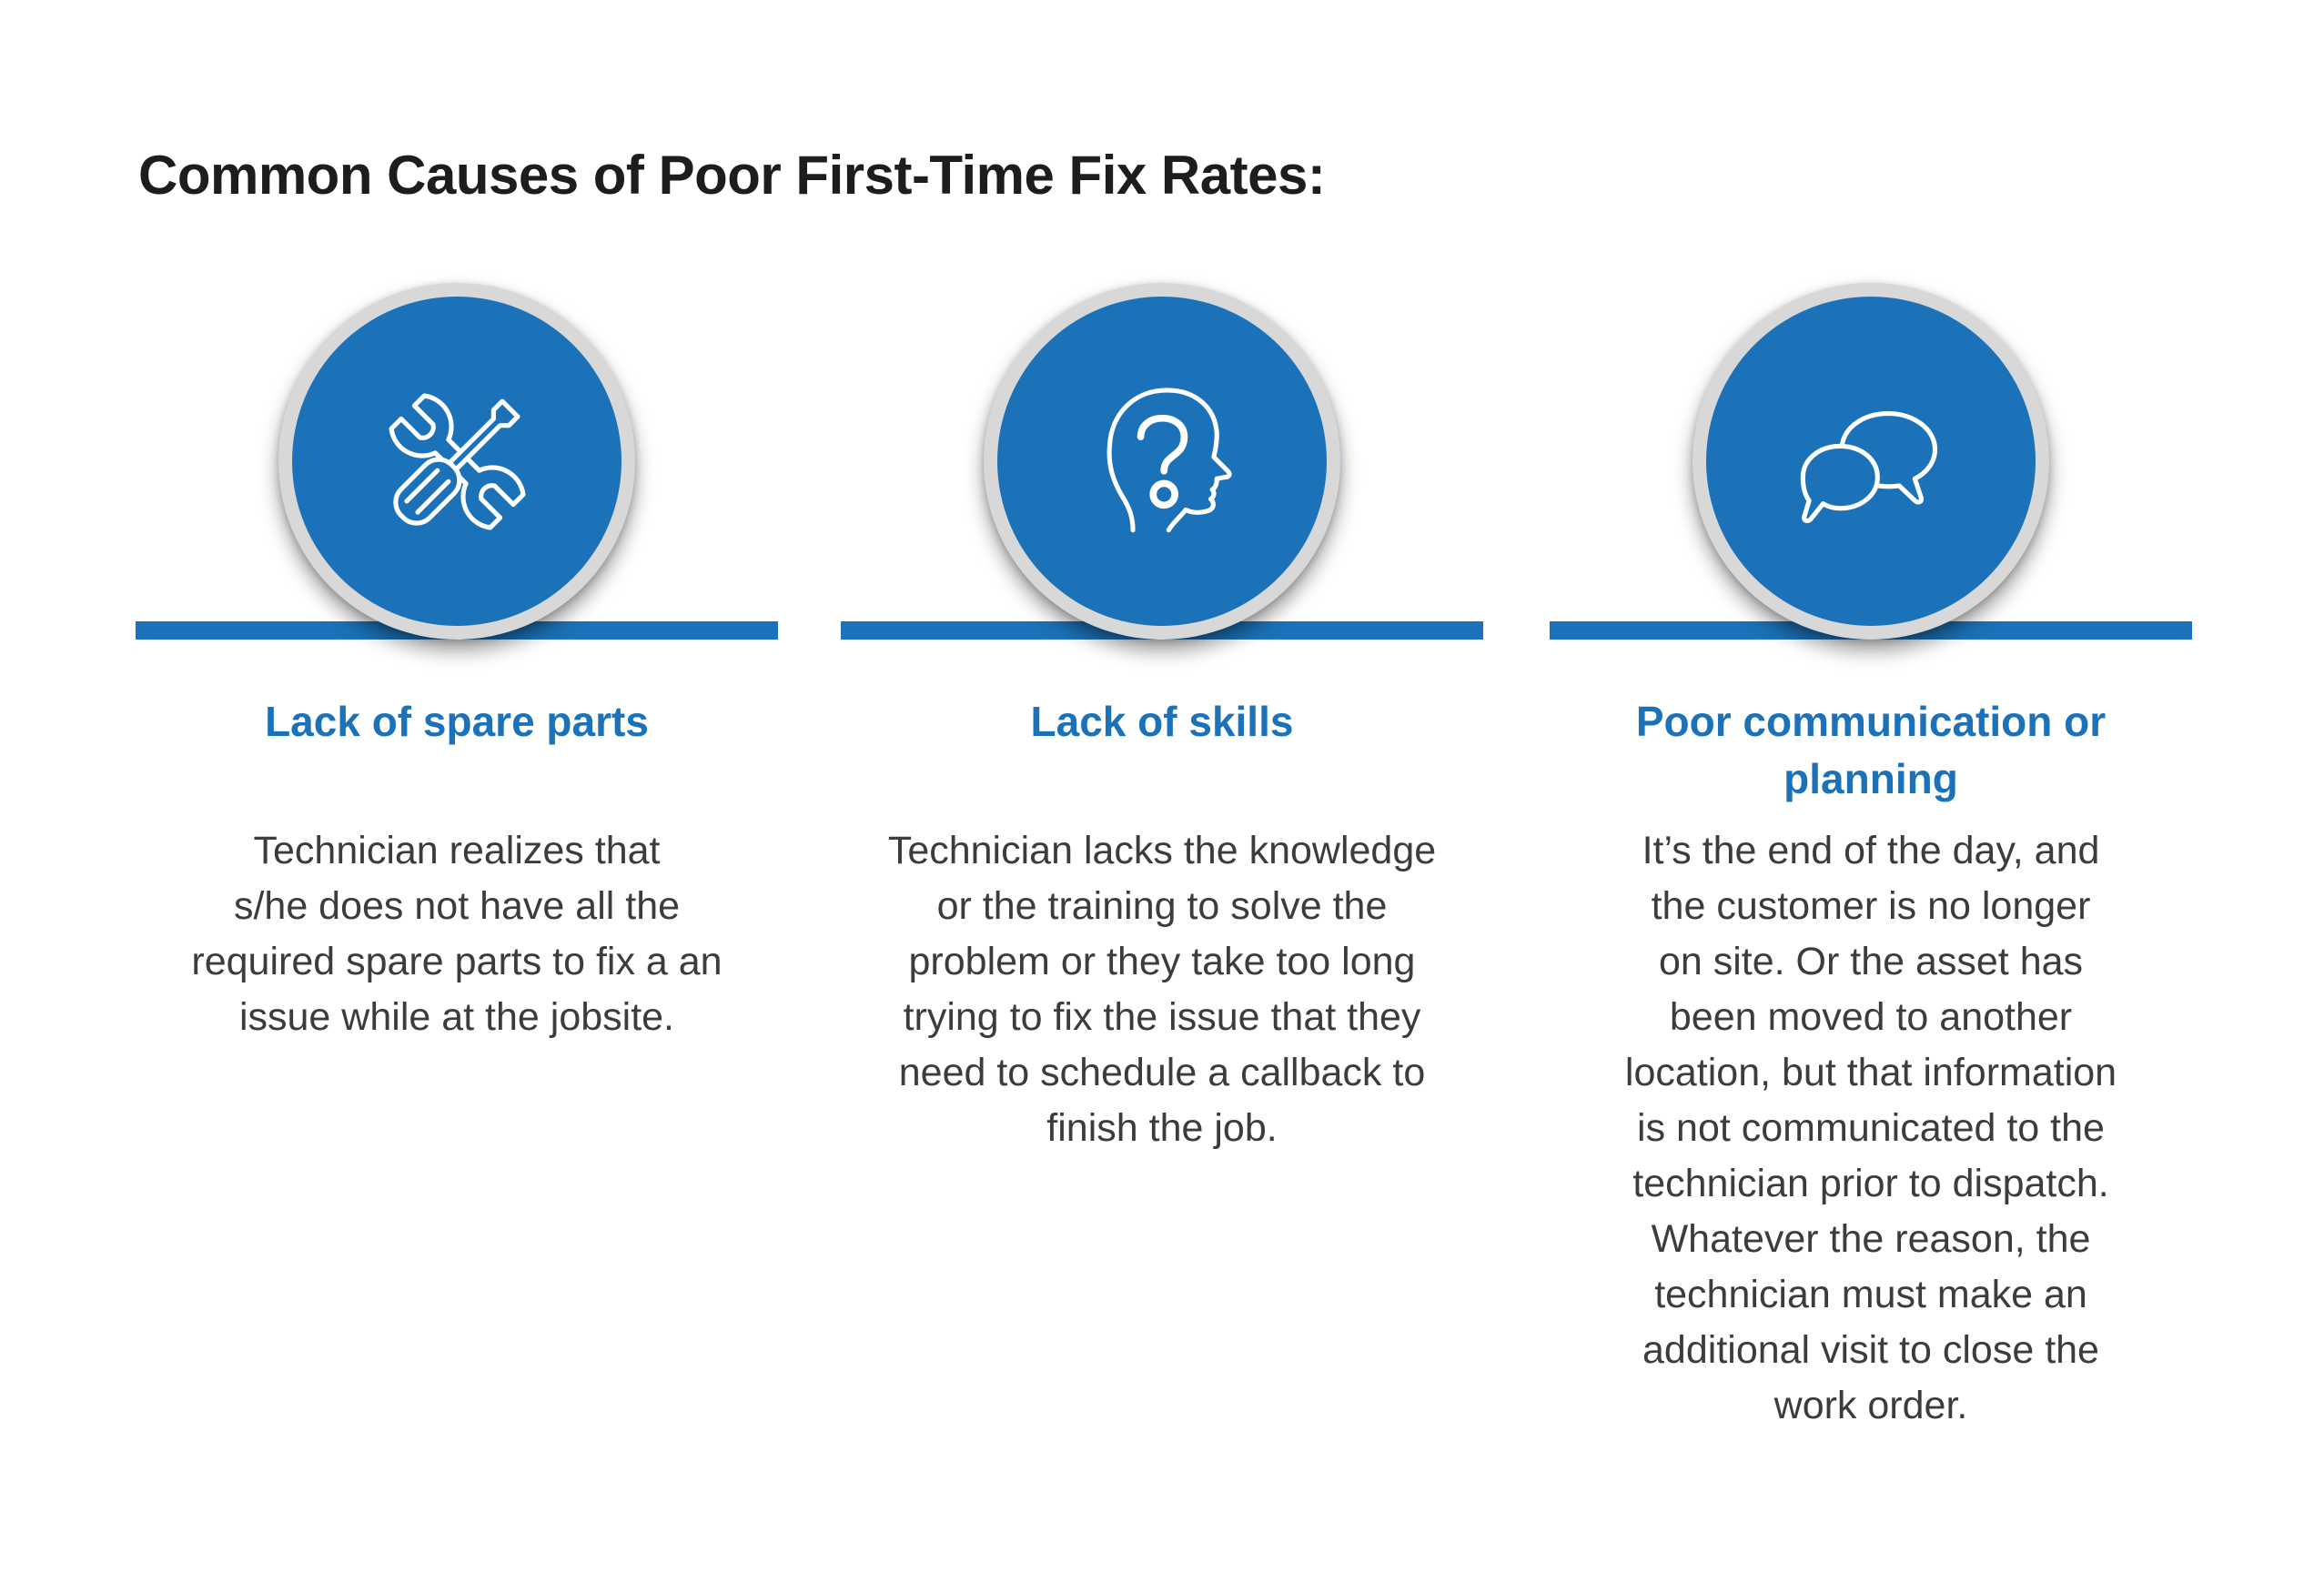 The width and height of the screenshot is (2324, 1592). I want to click on tools-icon, so click(457, 461).